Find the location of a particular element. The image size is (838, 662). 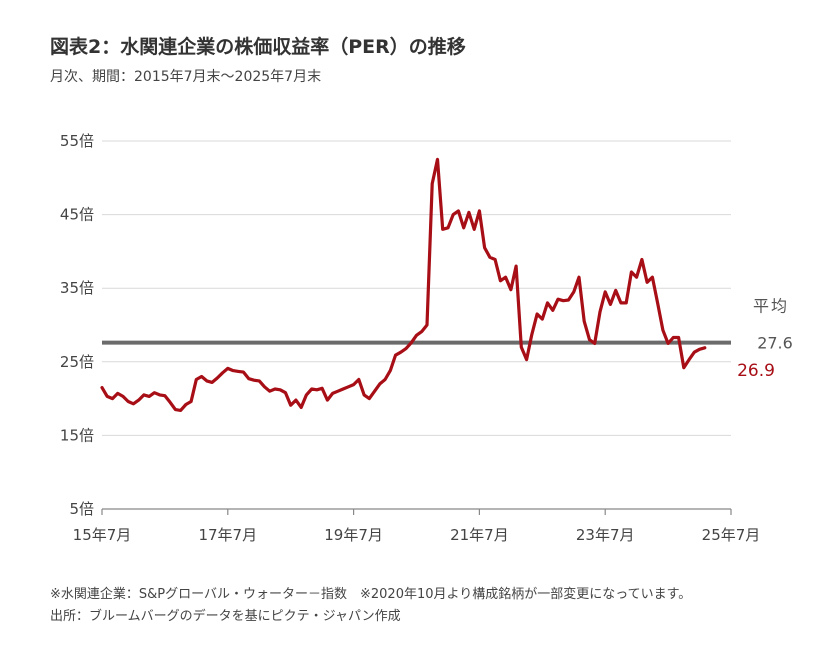

y-axis-ticks: 5倍 15倍 25倍 35倍 45倍 55倍 is located at coordinates (77, 325).